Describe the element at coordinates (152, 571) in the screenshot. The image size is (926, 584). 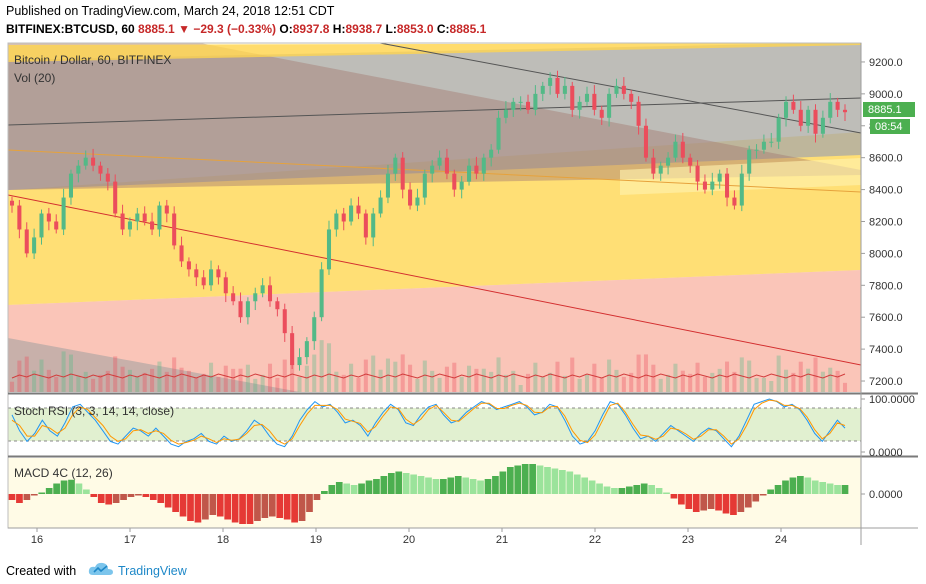
I see `footer-brand-link: TradingView` at that location.